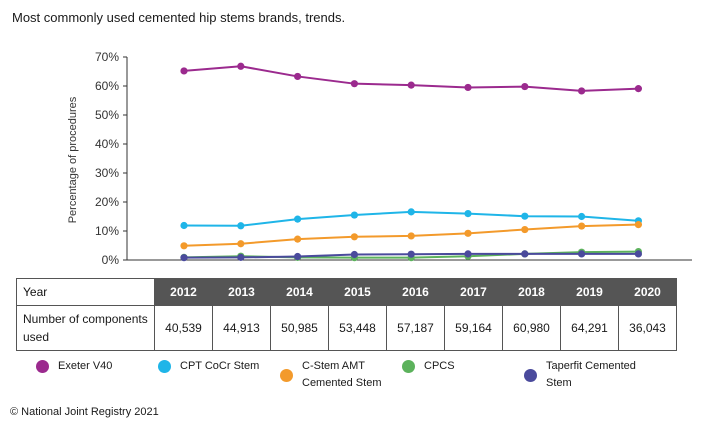  What do you see at coordinates (589, 292) in the screenshot?
I see `year-cell: 2019` at bounding box center [589, 292].